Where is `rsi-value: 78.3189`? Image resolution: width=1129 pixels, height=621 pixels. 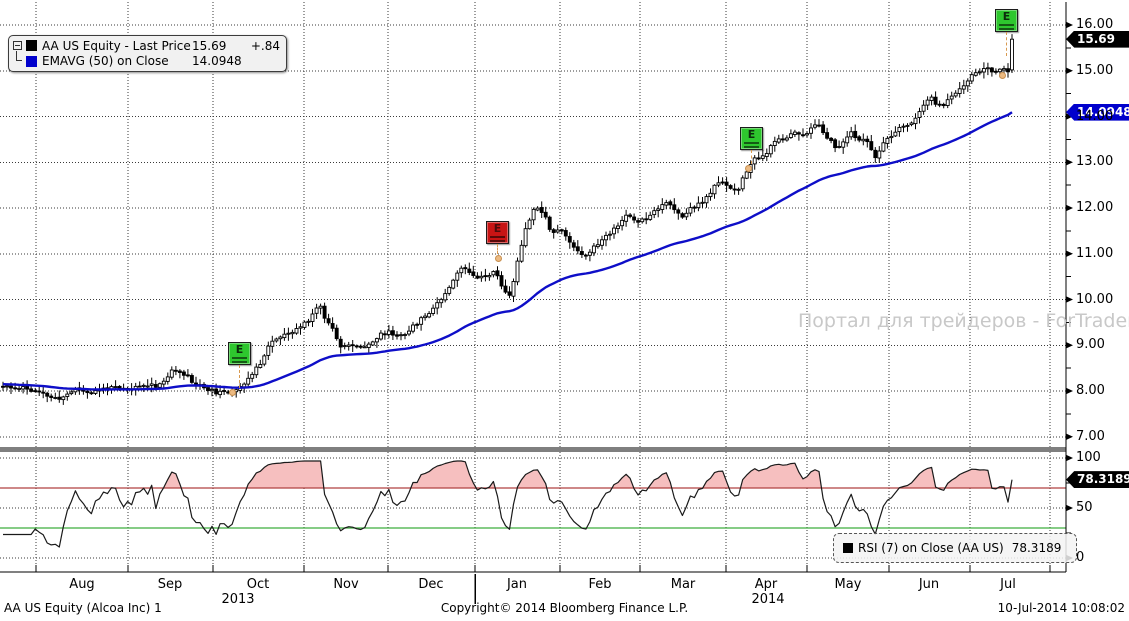 rsi-value: 78.3189 is located at coordinates (1036, 548).